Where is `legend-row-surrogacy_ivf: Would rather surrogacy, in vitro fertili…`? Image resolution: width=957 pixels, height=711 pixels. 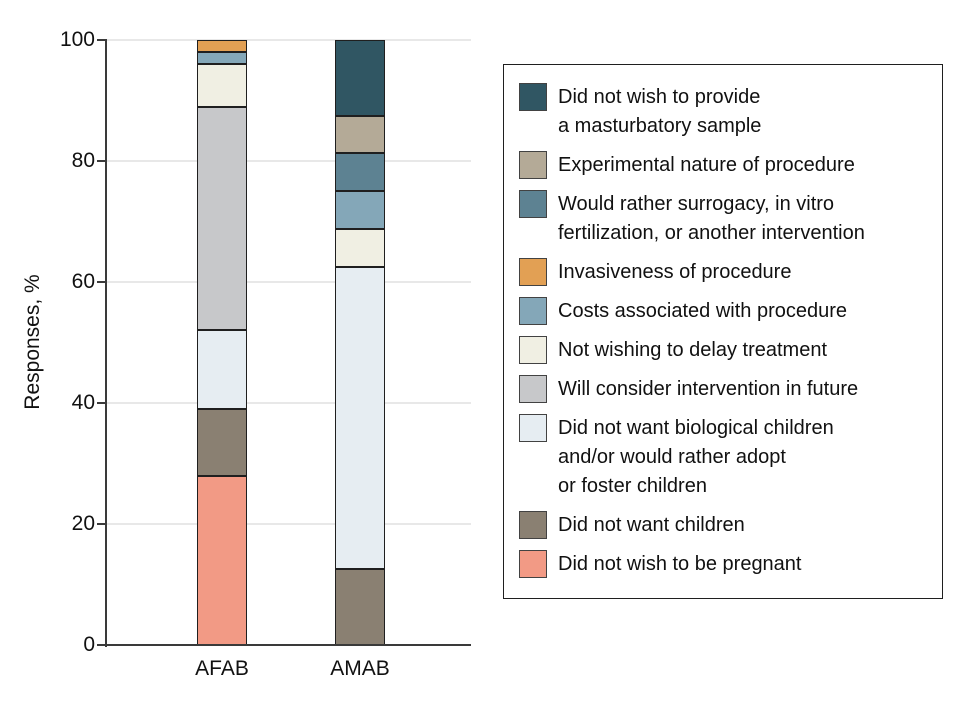
legend-row-surrogacy_ivf: Would rather surrogacy, in vitro fertili… is located at coordinates (726, 219).